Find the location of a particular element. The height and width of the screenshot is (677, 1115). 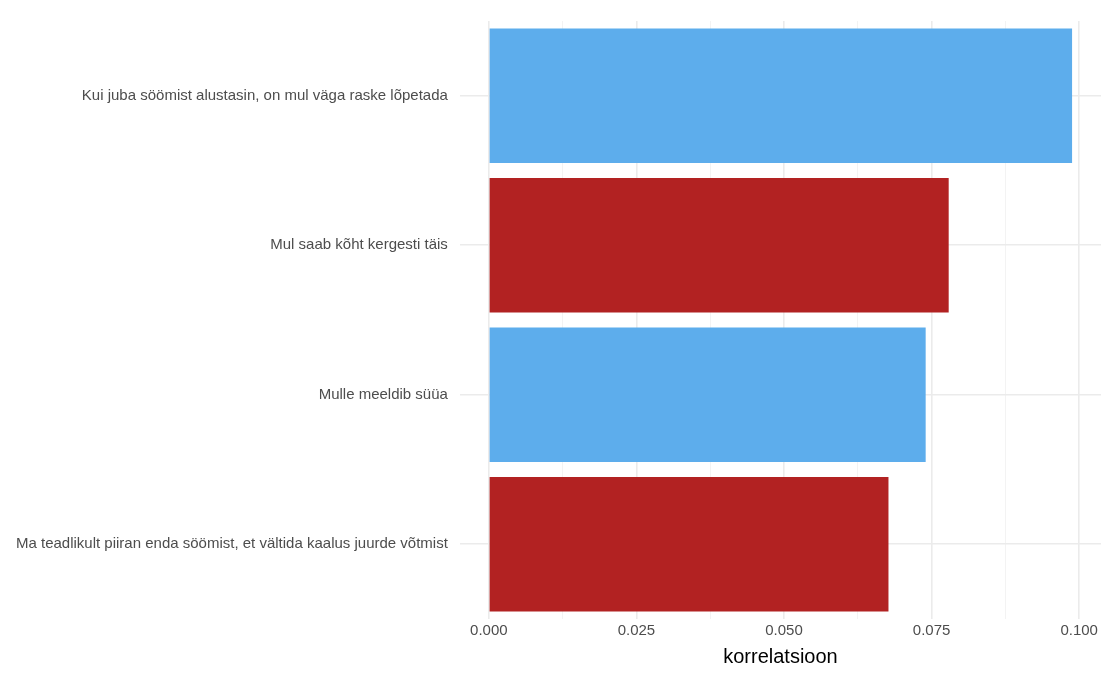

x-tick-label: 0.050 is located at coordinates (784, 630).